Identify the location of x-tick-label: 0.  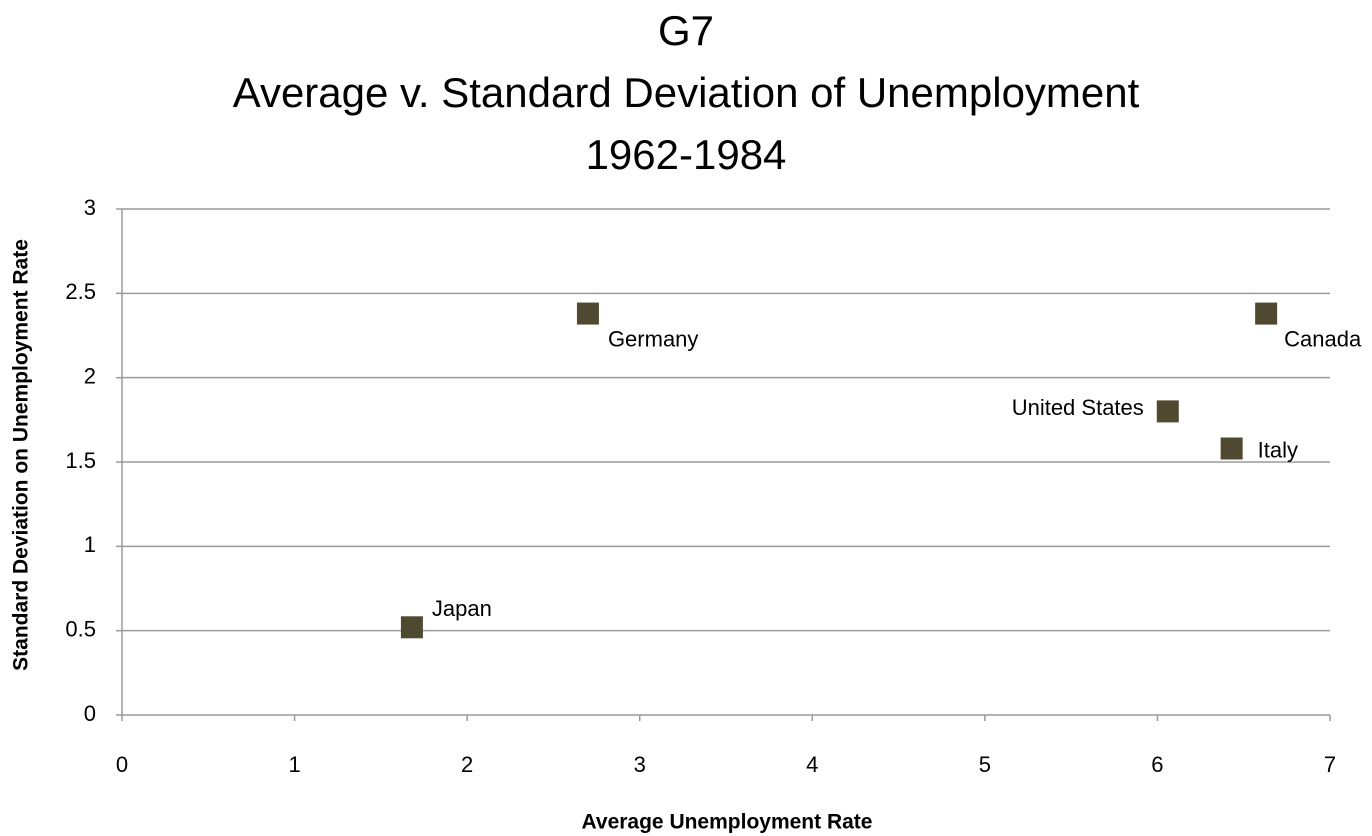
(122, 764).